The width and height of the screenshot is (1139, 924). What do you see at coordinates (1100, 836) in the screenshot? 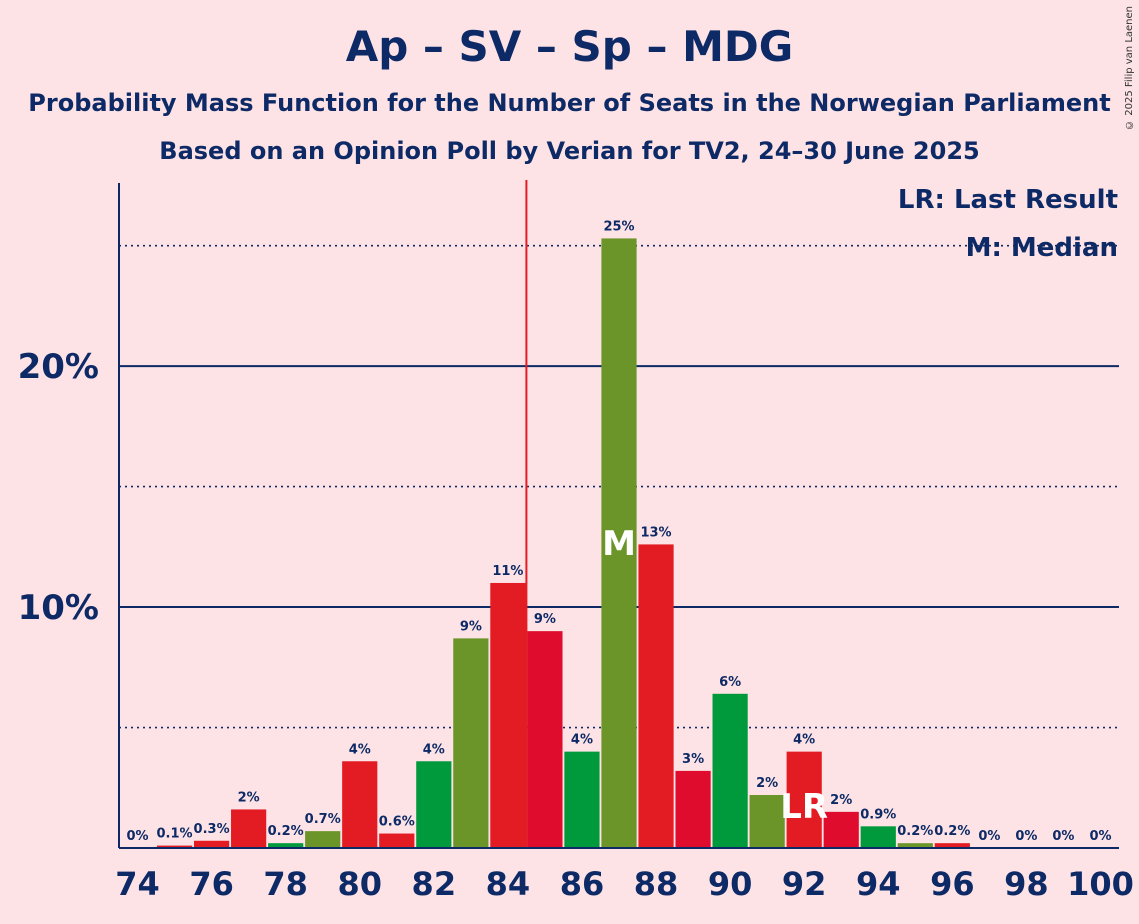
I see `bar-label-seat-100: 0%` at bounding box center [1100, 836].